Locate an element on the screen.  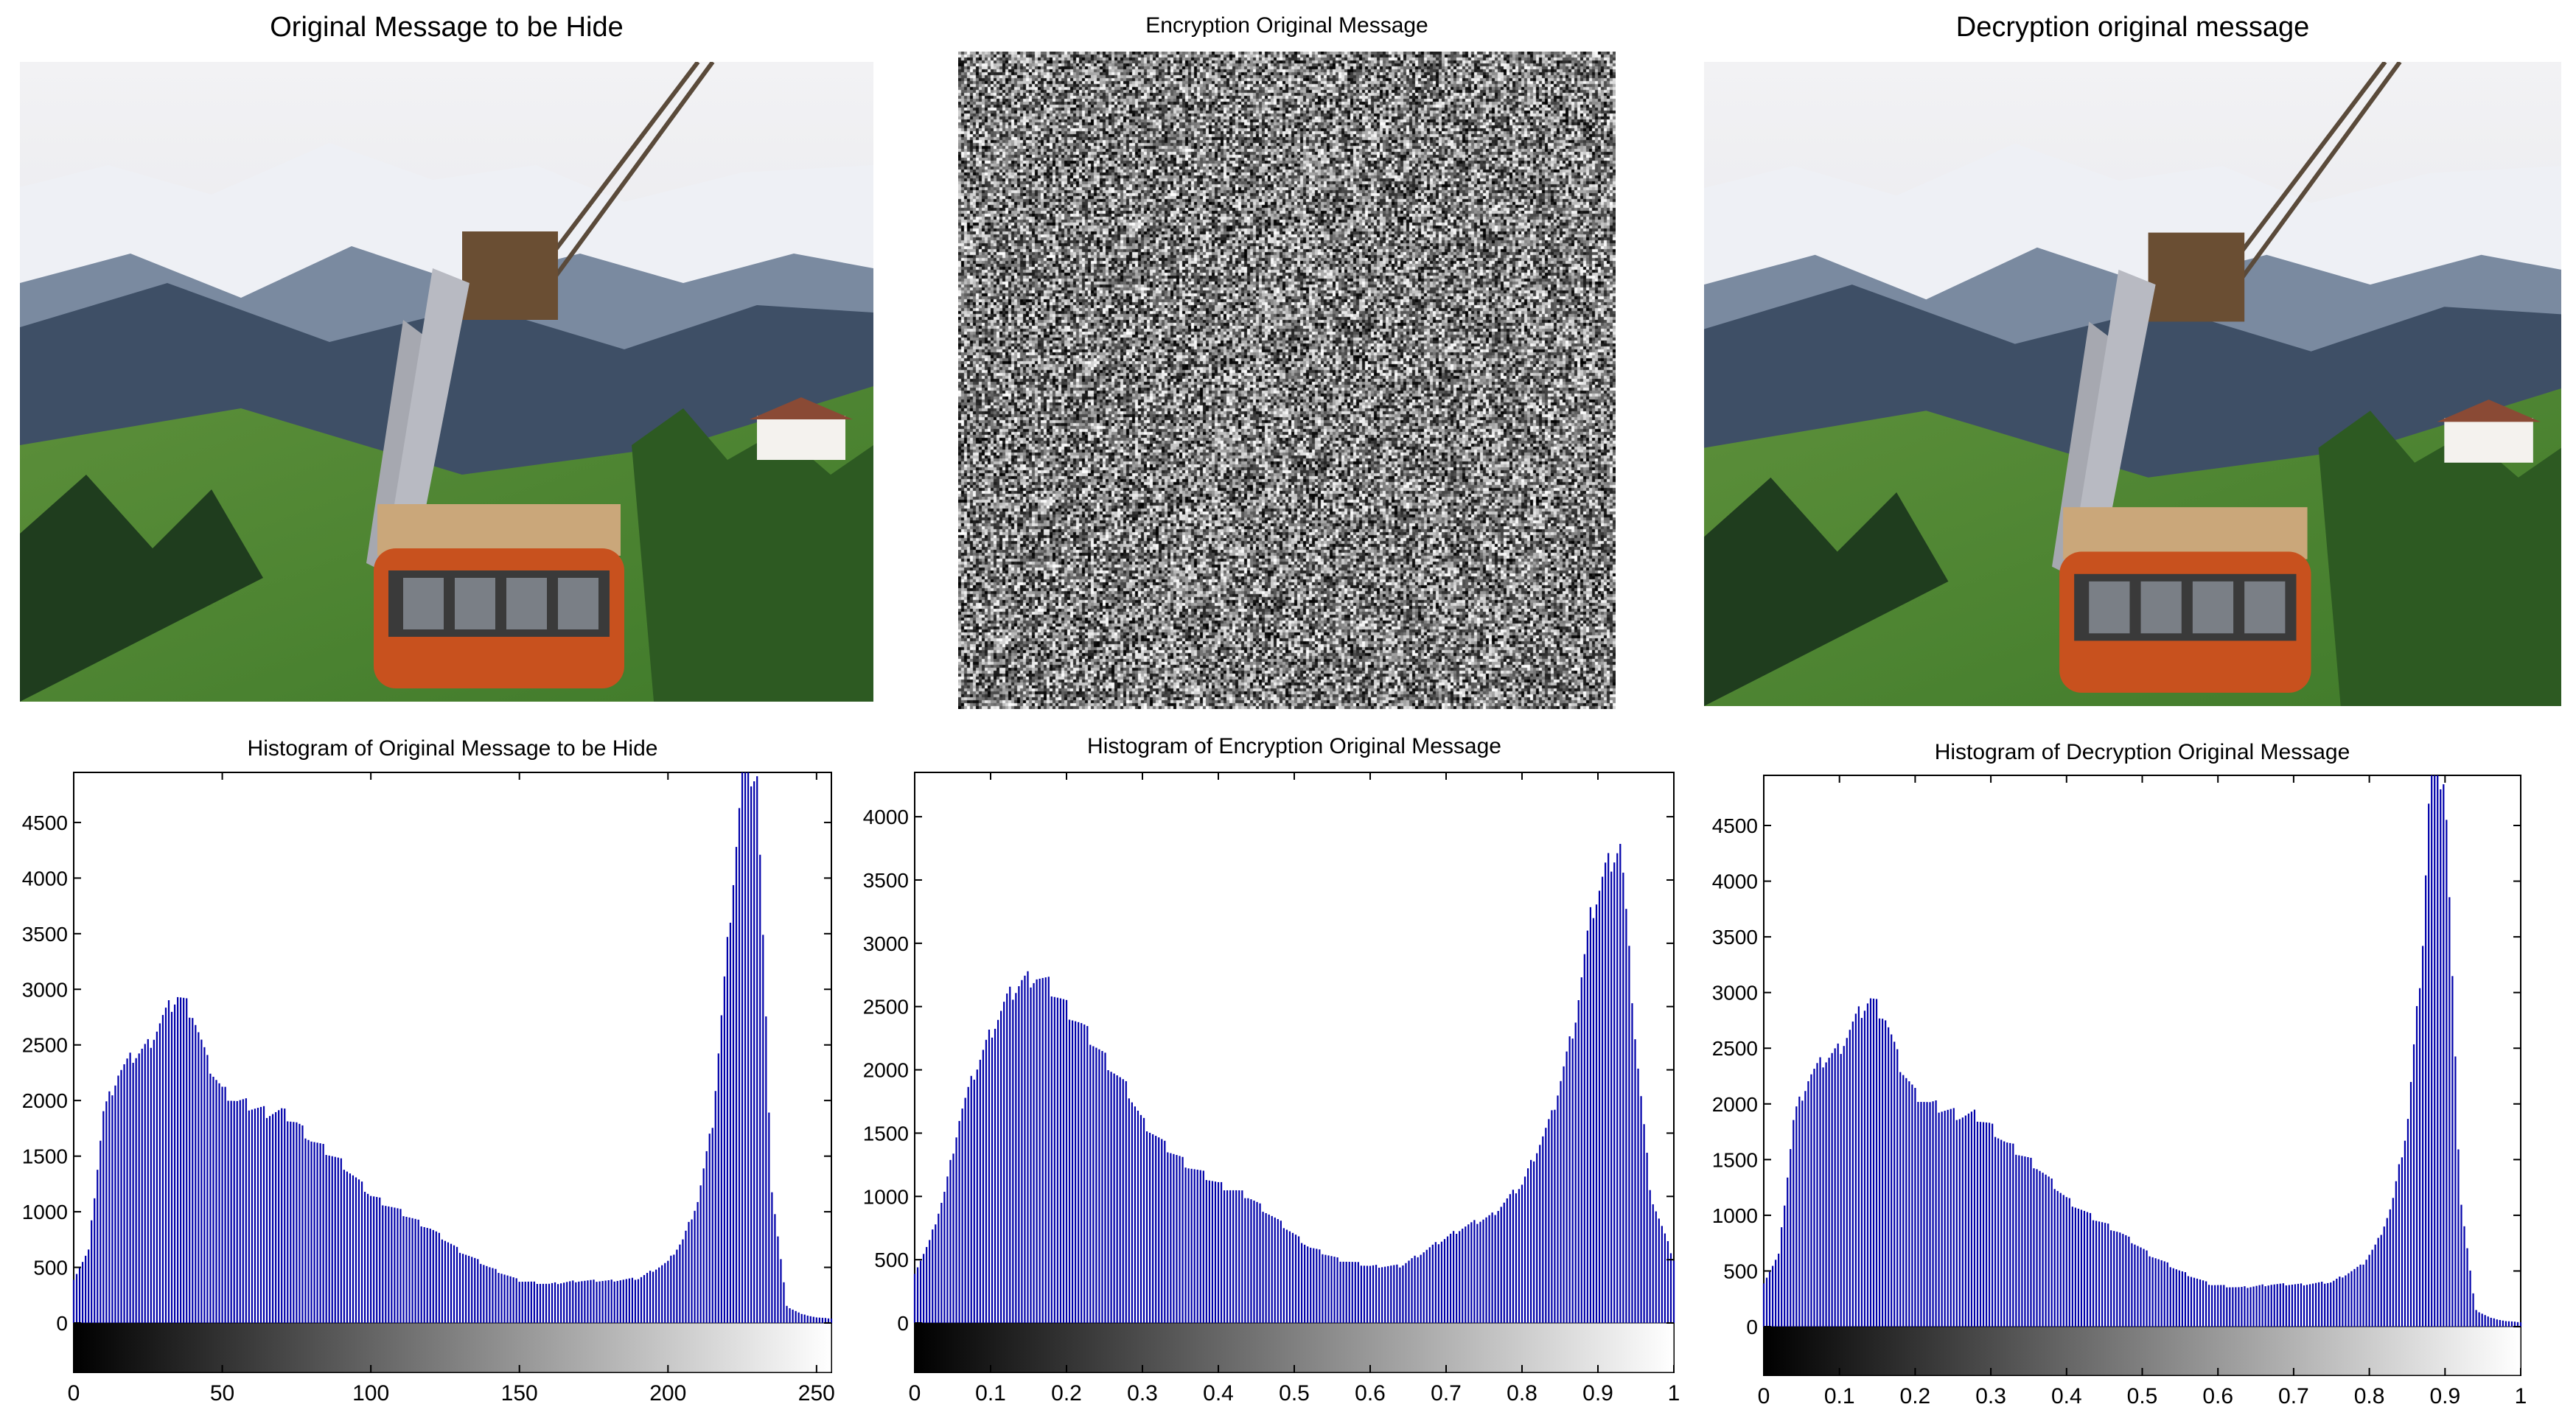
y-tick-label: 1000 is located at coordinates (45, 1212).